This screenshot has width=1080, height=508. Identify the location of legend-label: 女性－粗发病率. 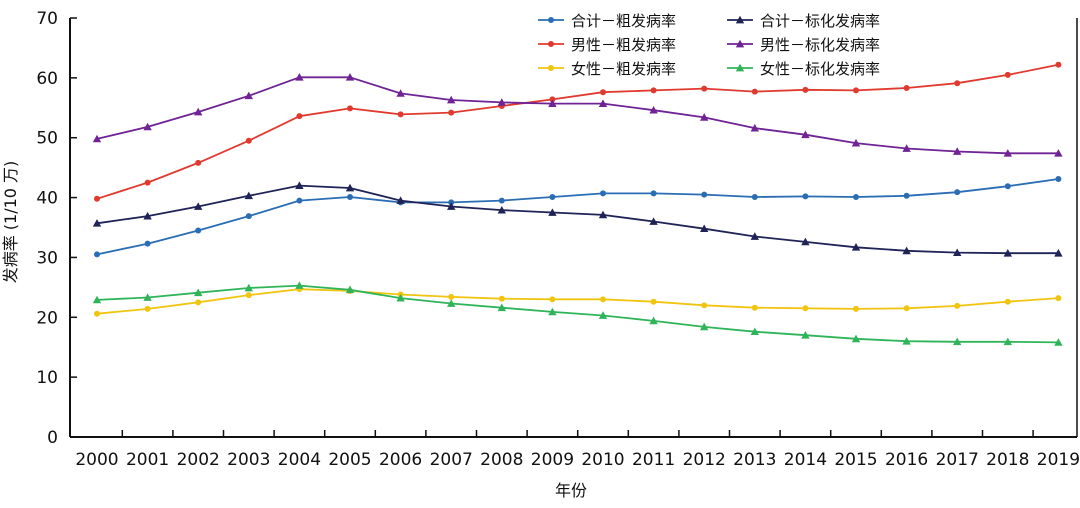
(623, 69).